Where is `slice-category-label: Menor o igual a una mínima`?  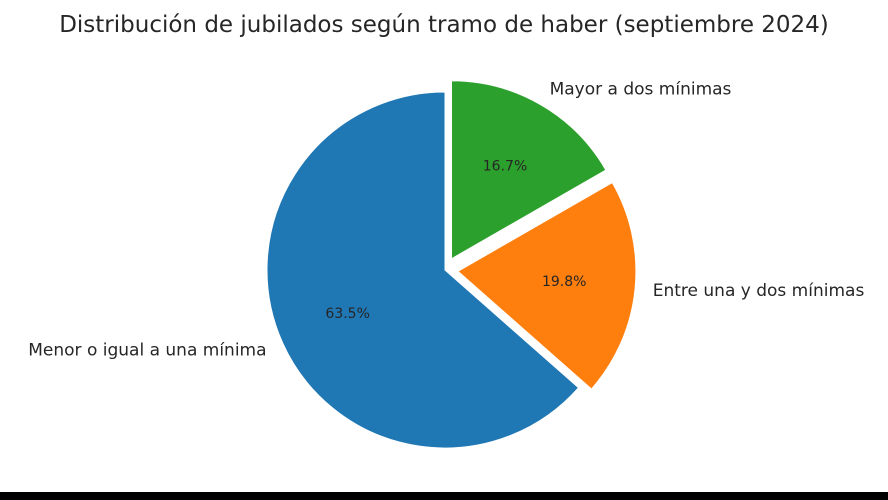
slice-category-label: Menor o igual a una mínima is located at coordinates (147, 351).